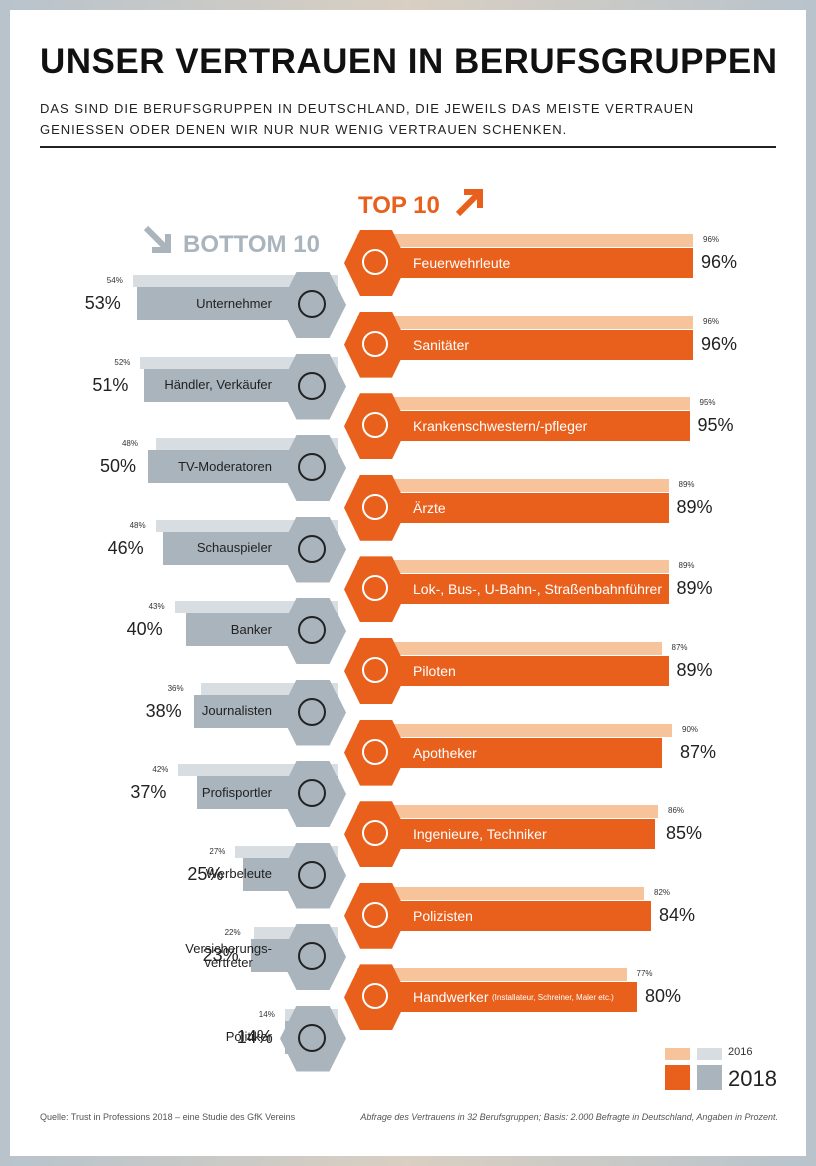 Image resolution: width=816 pixels, height=1166 pixels. Describe the element at coordinates (469, 203) in the screenshot. I see `up-arrow` at that location.